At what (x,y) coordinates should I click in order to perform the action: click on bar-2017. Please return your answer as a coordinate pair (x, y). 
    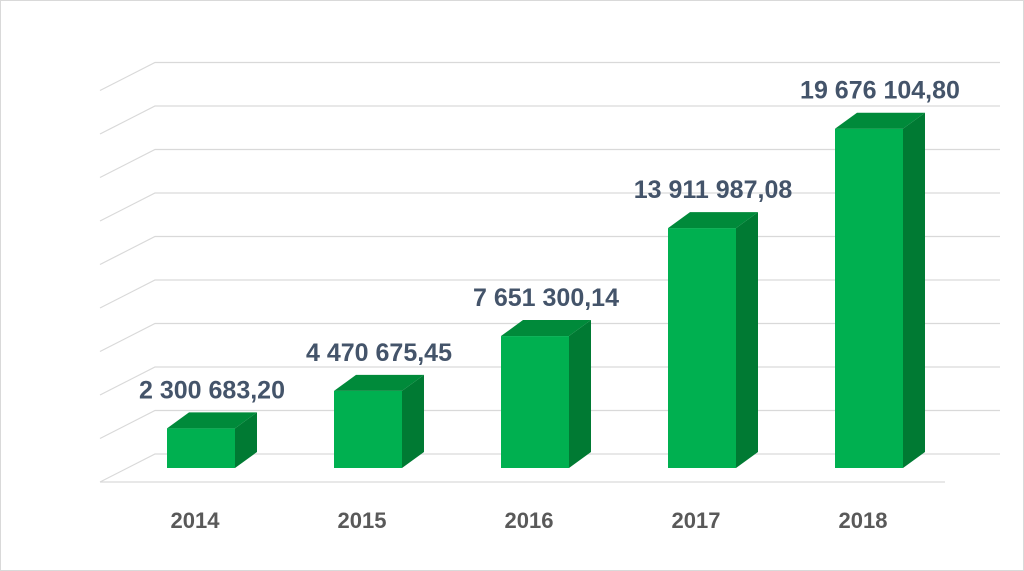
    Looking at the image, I should click on (713, 340).